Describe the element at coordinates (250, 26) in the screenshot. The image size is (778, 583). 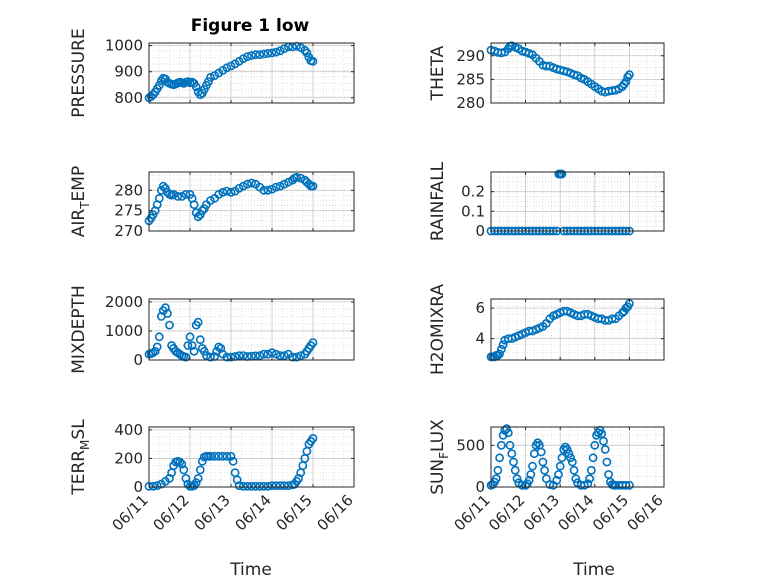
I see `figure-title: Figure 1 low` at that location.